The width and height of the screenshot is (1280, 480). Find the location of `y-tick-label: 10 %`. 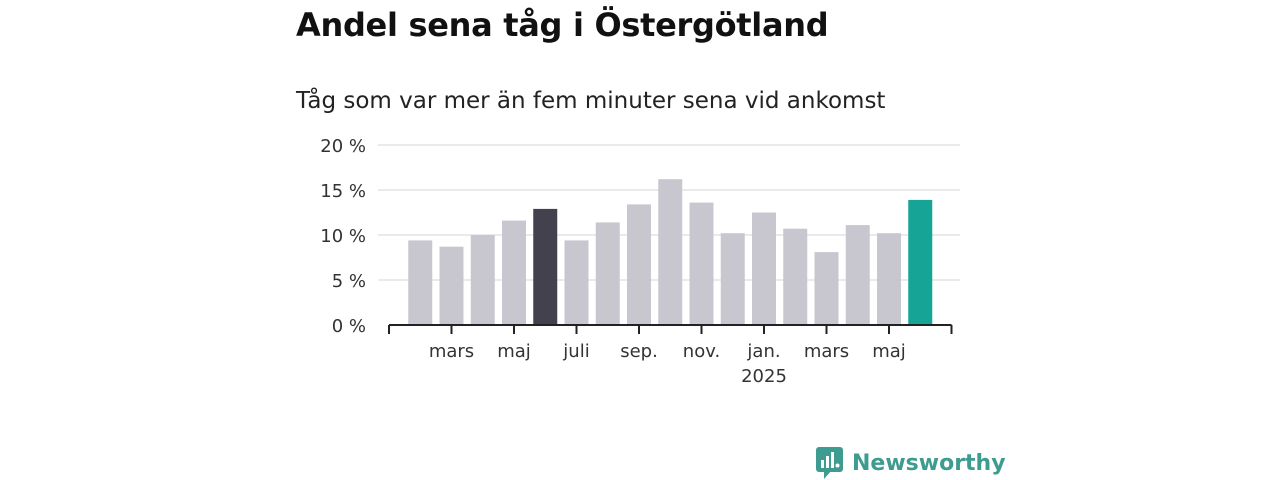

y-tick-label: 10 % is located at coordinates (343, 236).